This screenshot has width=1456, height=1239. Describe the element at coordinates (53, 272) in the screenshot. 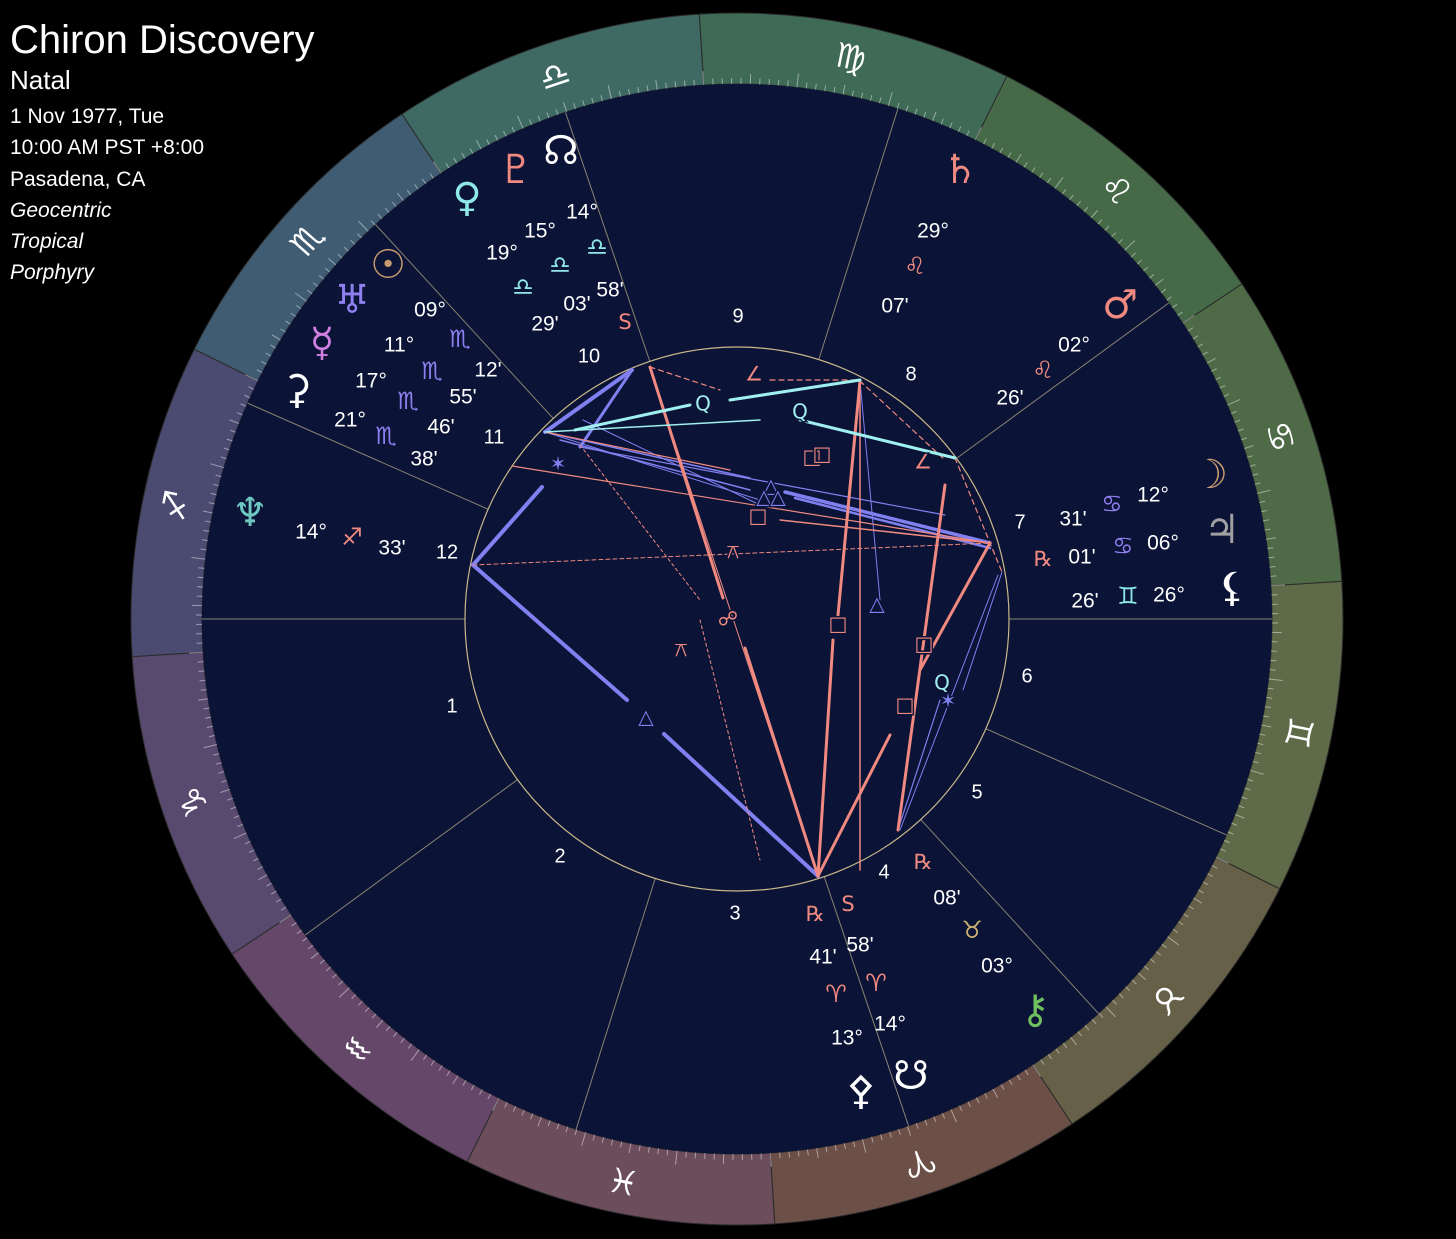

I see `setting: Porphyry` at that location.